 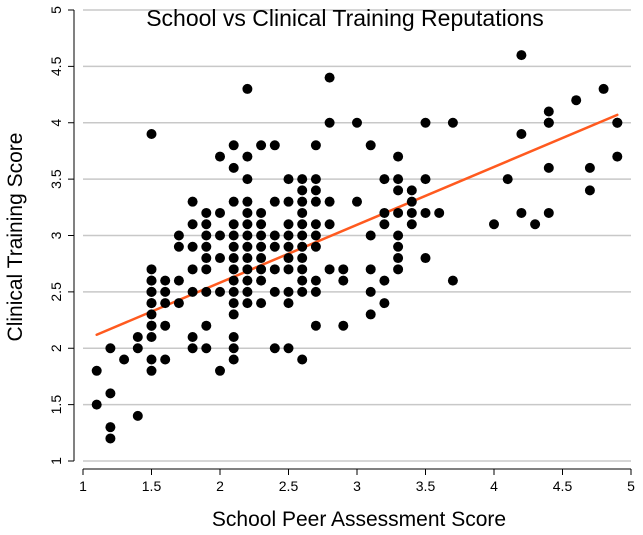 What do you see at coordinates (56, 235) in the screenshot?
I see `y-tick-label-4: 3` at bounding box center [56, 235].